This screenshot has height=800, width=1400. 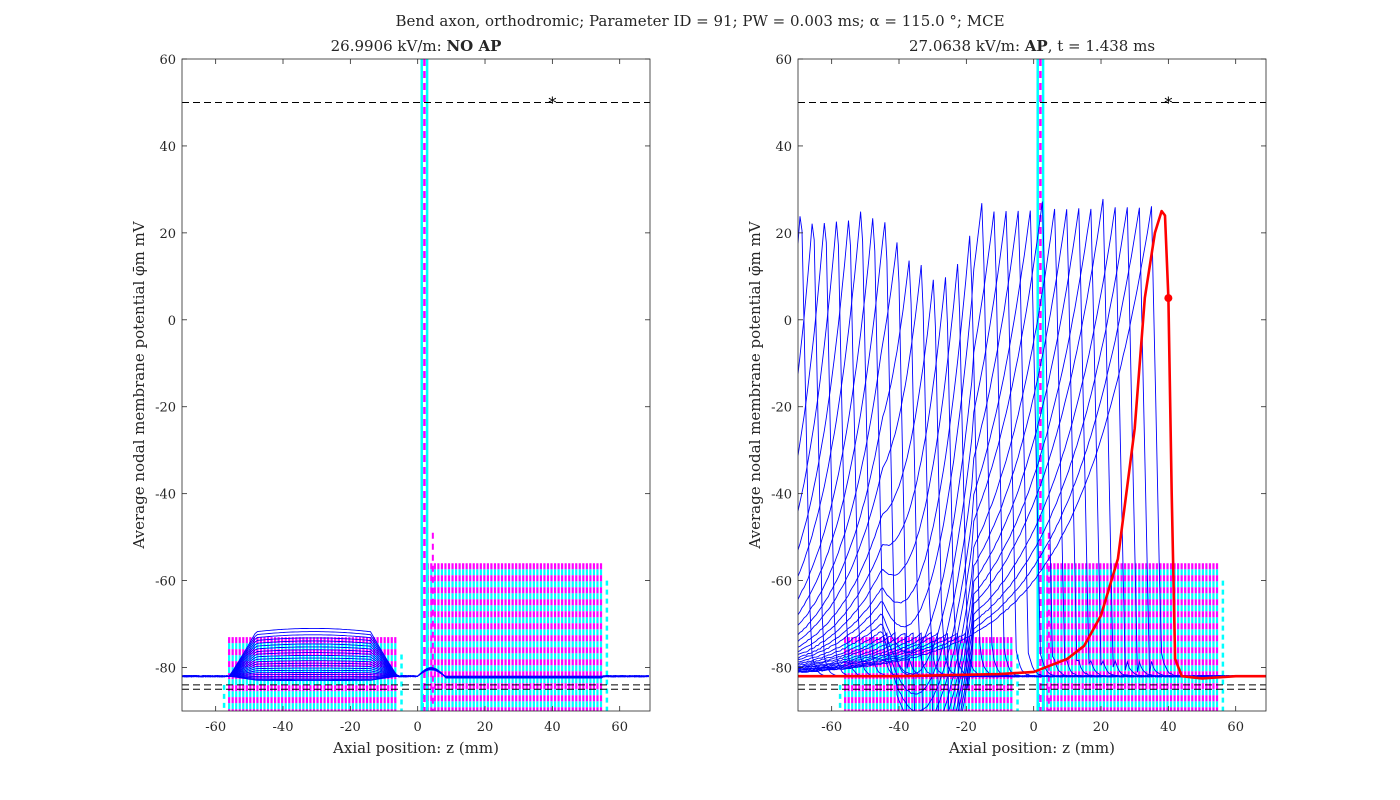 I want to click on trace-line, so click(x=415, y=653).